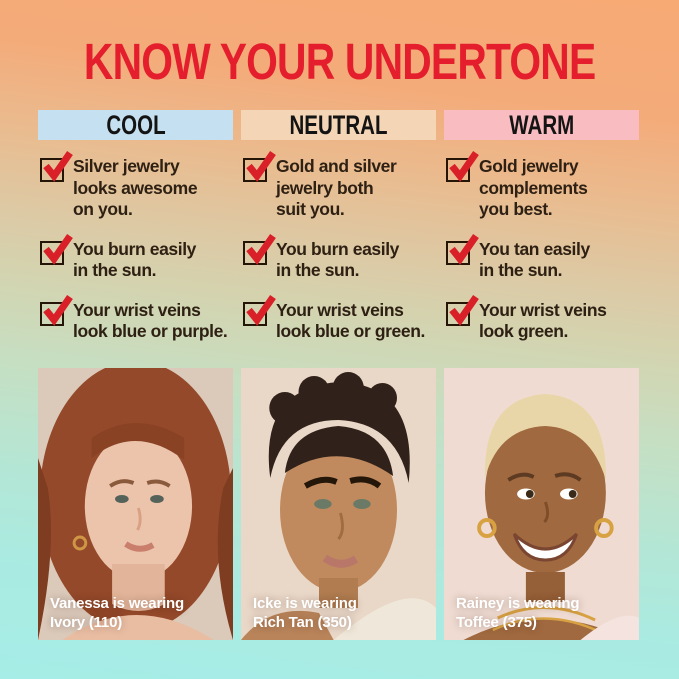 The height and width of the screenshot is (679, 679). I want to click on warm-header-label: WARM, so click(541, 124).